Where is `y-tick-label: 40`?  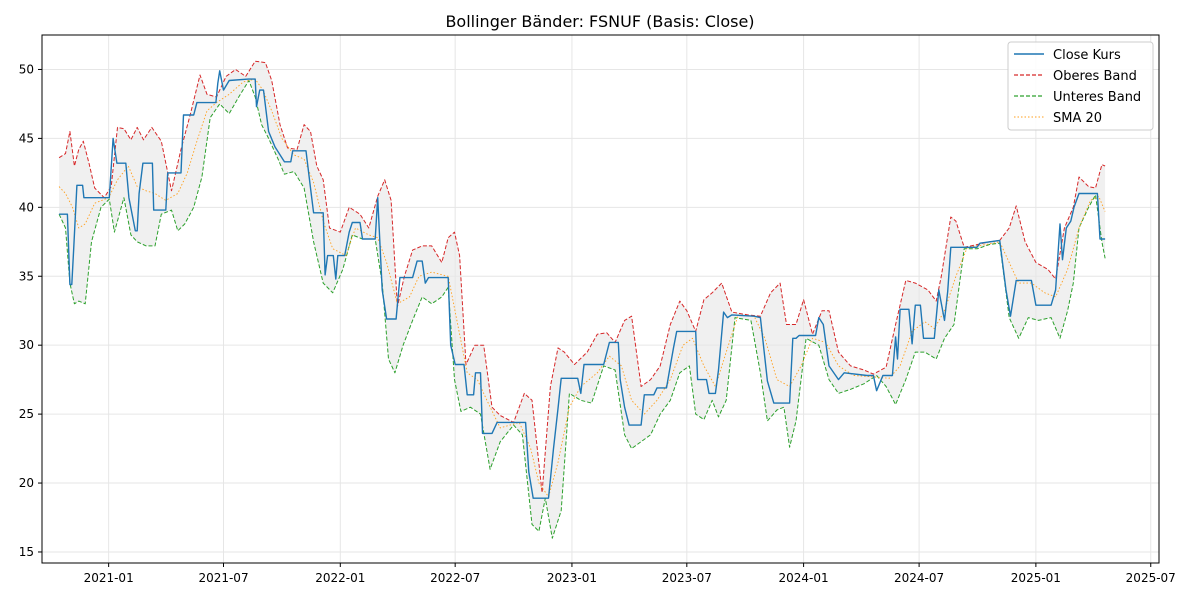
y-tick-label: 40 is located at coordinates (26, 207).